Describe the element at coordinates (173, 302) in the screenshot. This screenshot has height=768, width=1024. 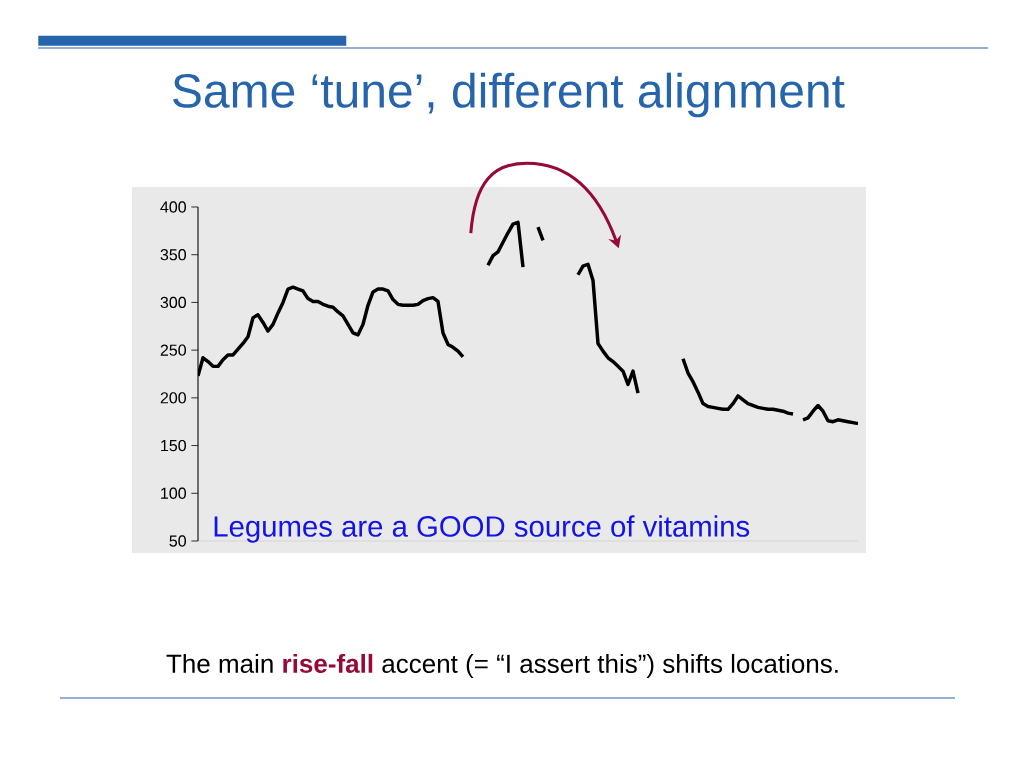
I see `y-tick-label: 300` at that location.